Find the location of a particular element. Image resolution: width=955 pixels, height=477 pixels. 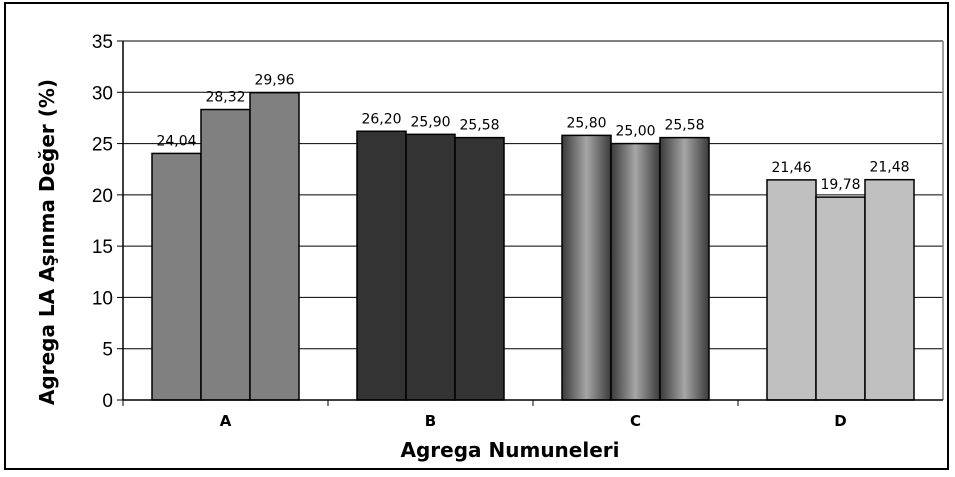

data-label: 28,32 is located at coordinates (225, 98).